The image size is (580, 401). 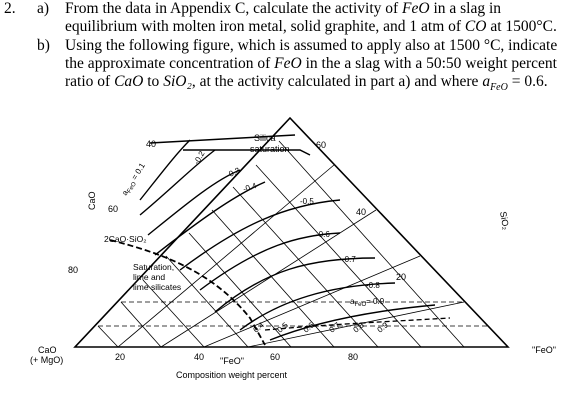 What do you see at coordinates (373, 285) in the screenshot?
I see `iso-label-08: -0.8` at bounding box center [373, 285].